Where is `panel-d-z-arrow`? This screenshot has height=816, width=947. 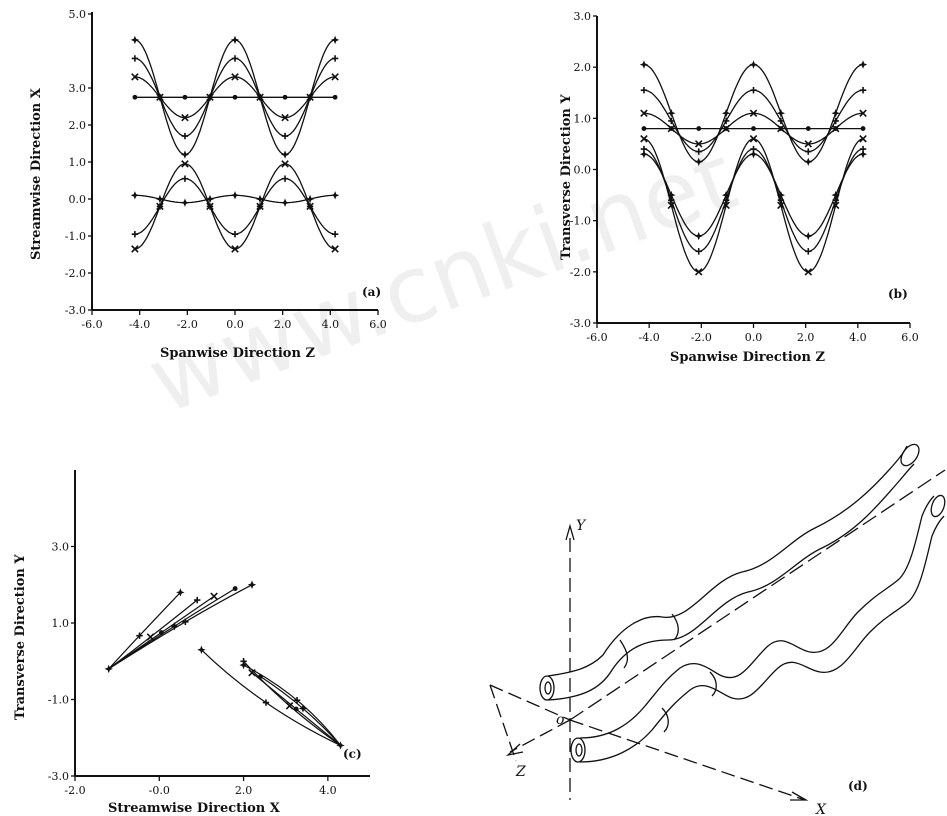 panel-d-z-arrow is located at coordinates (514, 750).